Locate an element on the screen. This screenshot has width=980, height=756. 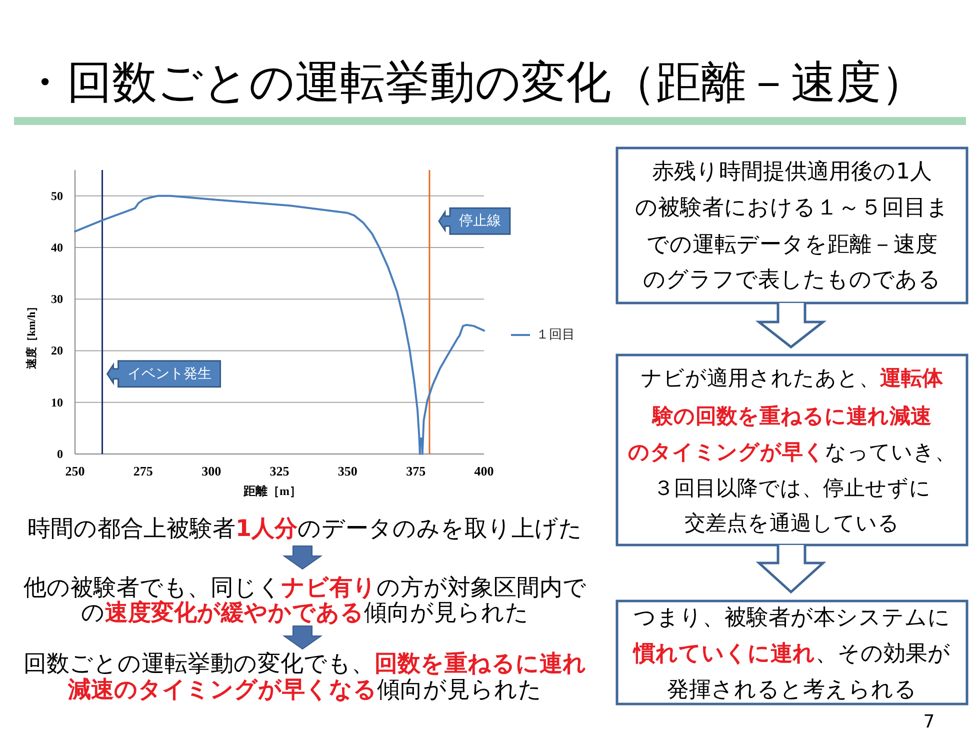
text: のデータのみを取り上げた is located at coordinates (440, 529).